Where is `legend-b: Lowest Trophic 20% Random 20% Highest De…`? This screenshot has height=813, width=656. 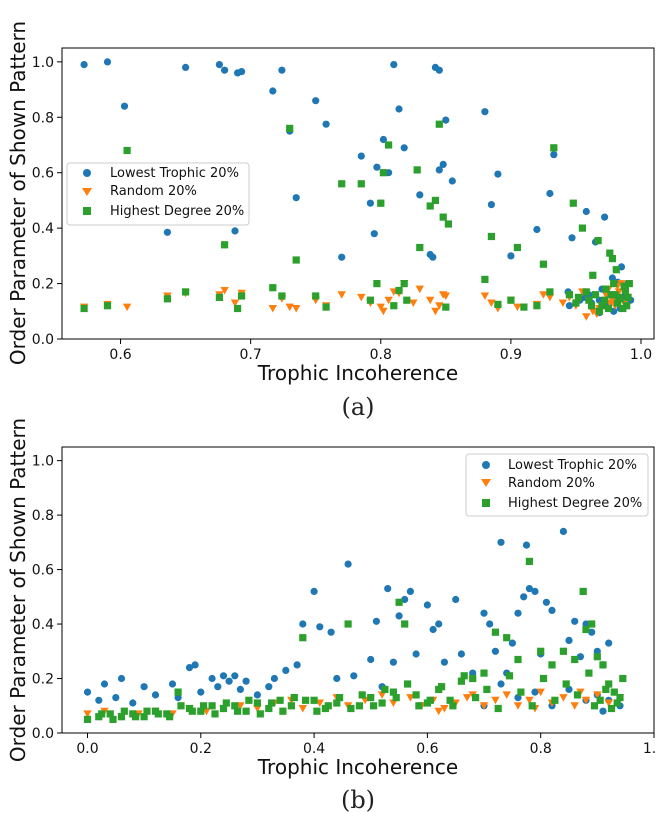 legend-b: Lowest Trophic 20% Random 20% Highest De… is located at coordinates (557, 485).